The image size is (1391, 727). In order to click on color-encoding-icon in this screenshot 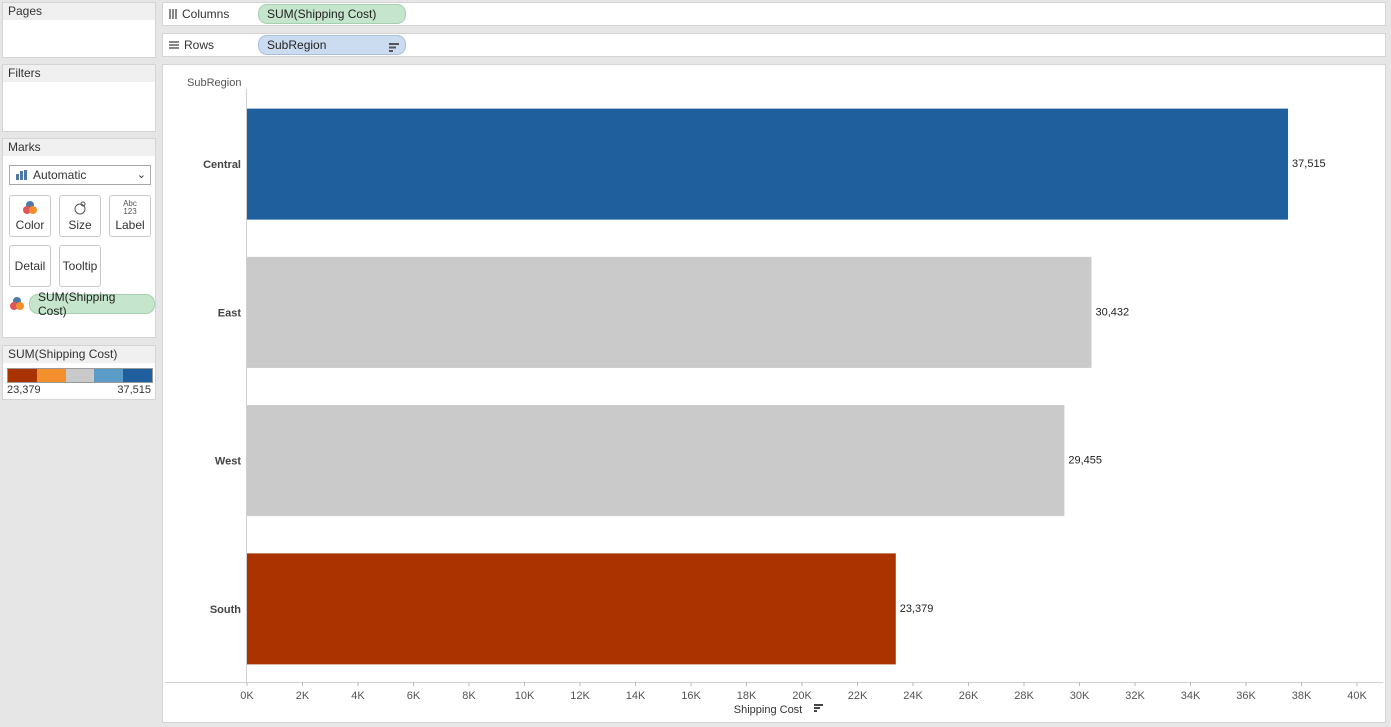, I will do `click(17, 305)`.